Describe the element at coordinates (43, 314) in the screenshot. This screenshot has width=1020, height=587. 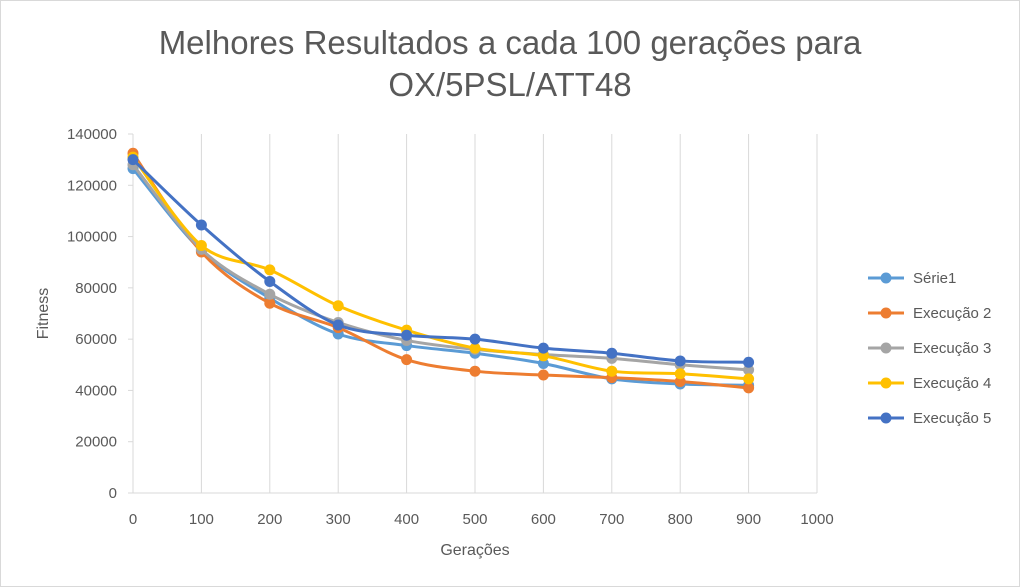
I see `y-axis-title: Fitness` at that location.